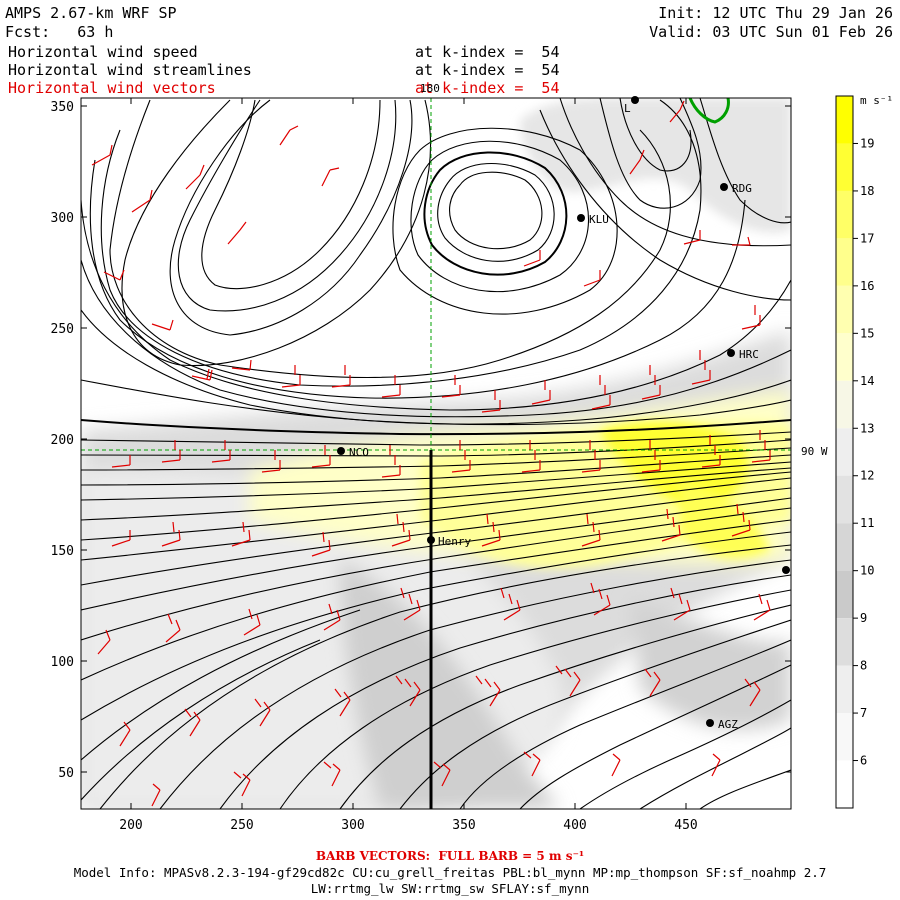  Describe the element at coordinates (867, 381) in the screenshot. I see `colorbar-label: 14` at that location.